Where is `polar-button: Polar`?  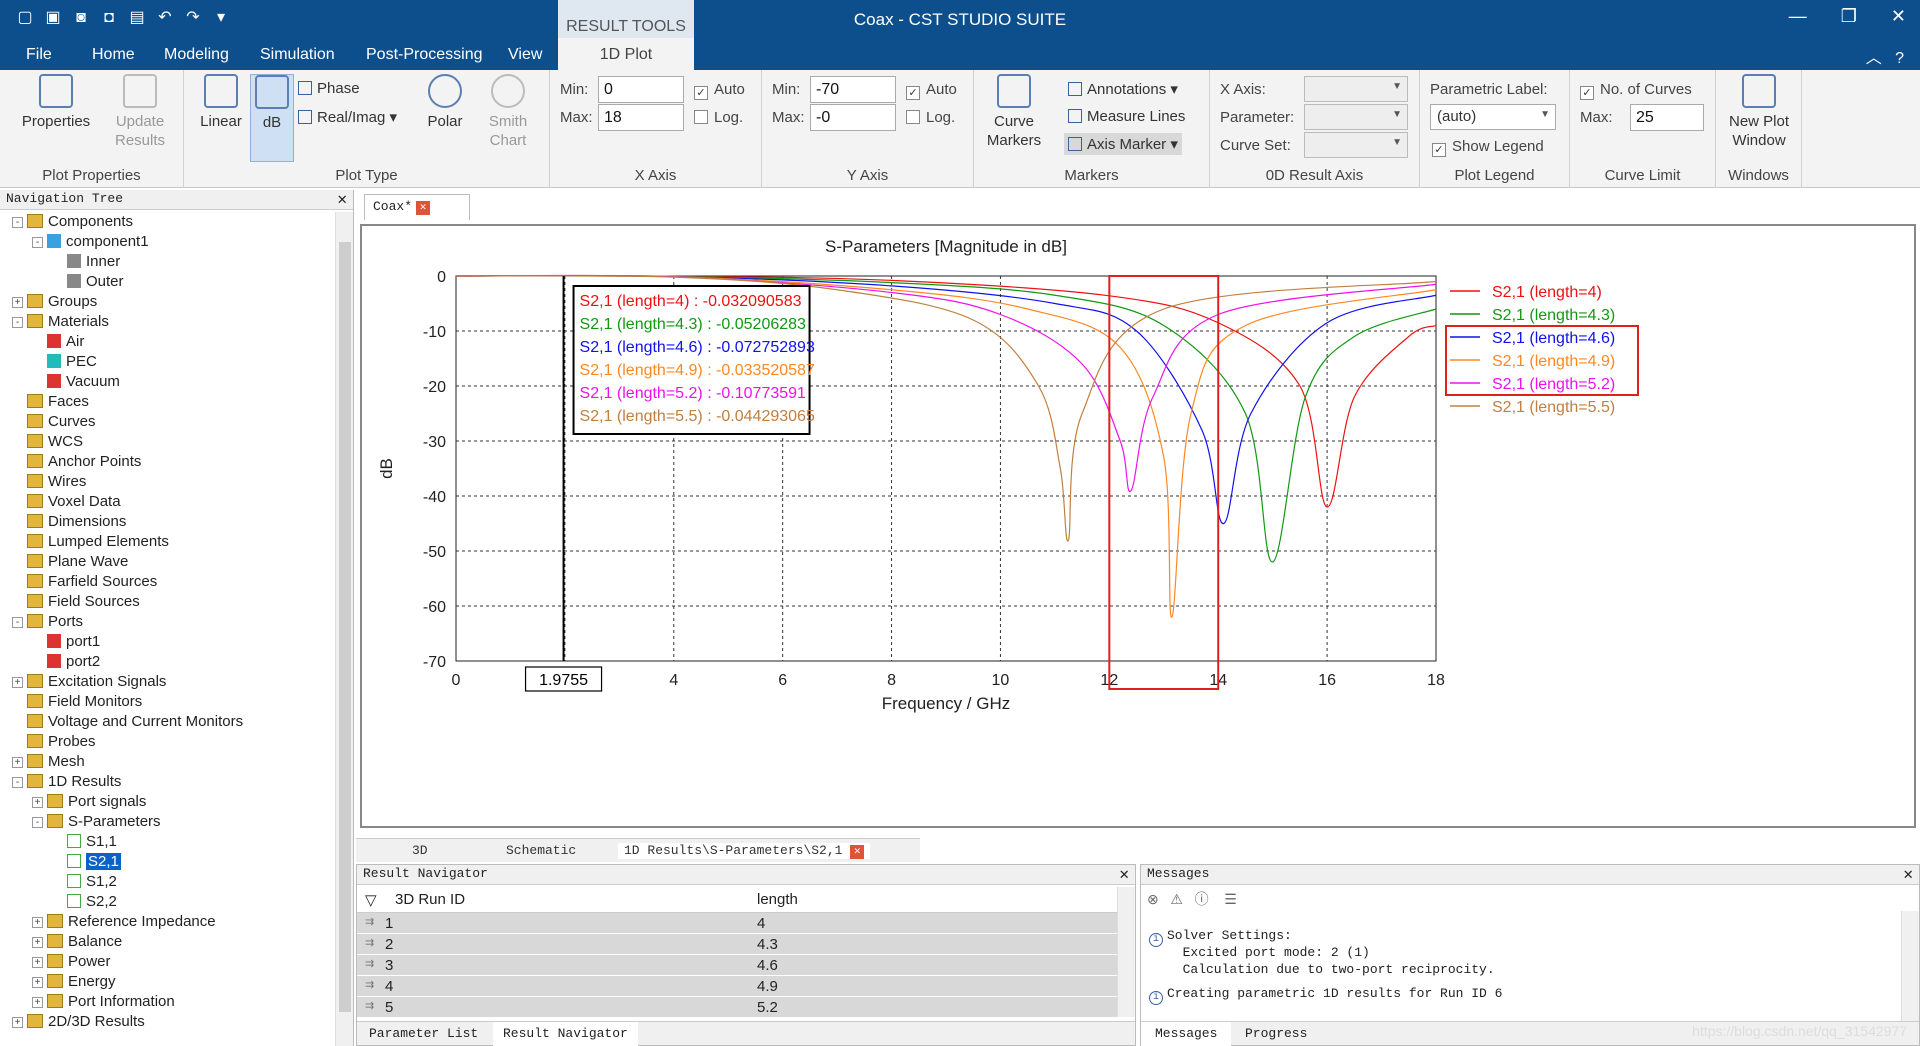
polar-button: Polar is located at coordinates (445, 102).